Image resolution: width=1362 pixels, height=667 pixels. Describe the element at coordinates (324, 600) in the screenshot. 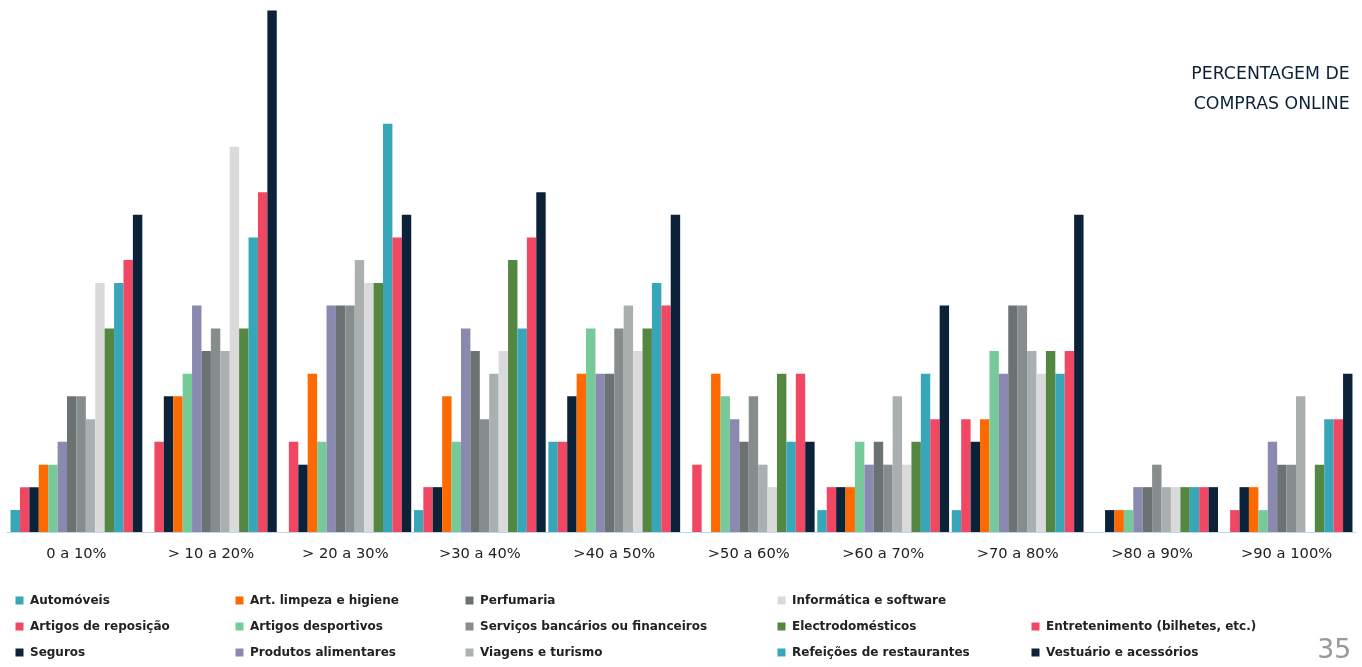

I see `legend-label: Art. limpeza e higiene` at that location.